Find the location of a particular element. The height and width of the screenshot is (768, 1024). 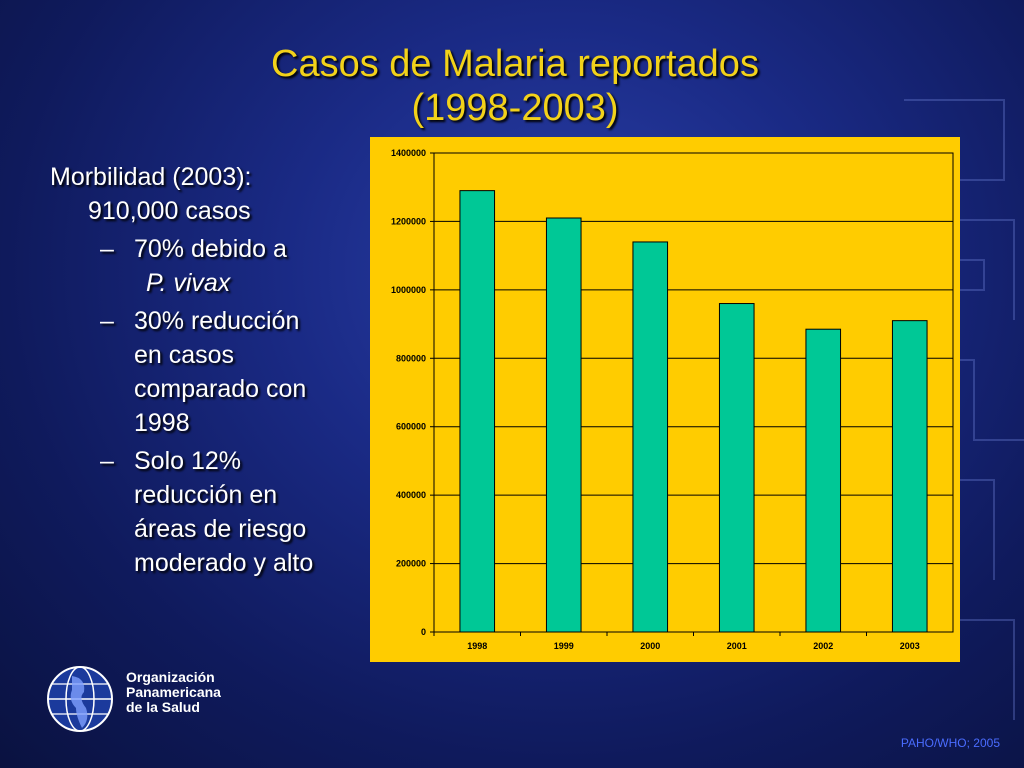

y-tick-label: 1200000 is located at coordinates (408, 221).